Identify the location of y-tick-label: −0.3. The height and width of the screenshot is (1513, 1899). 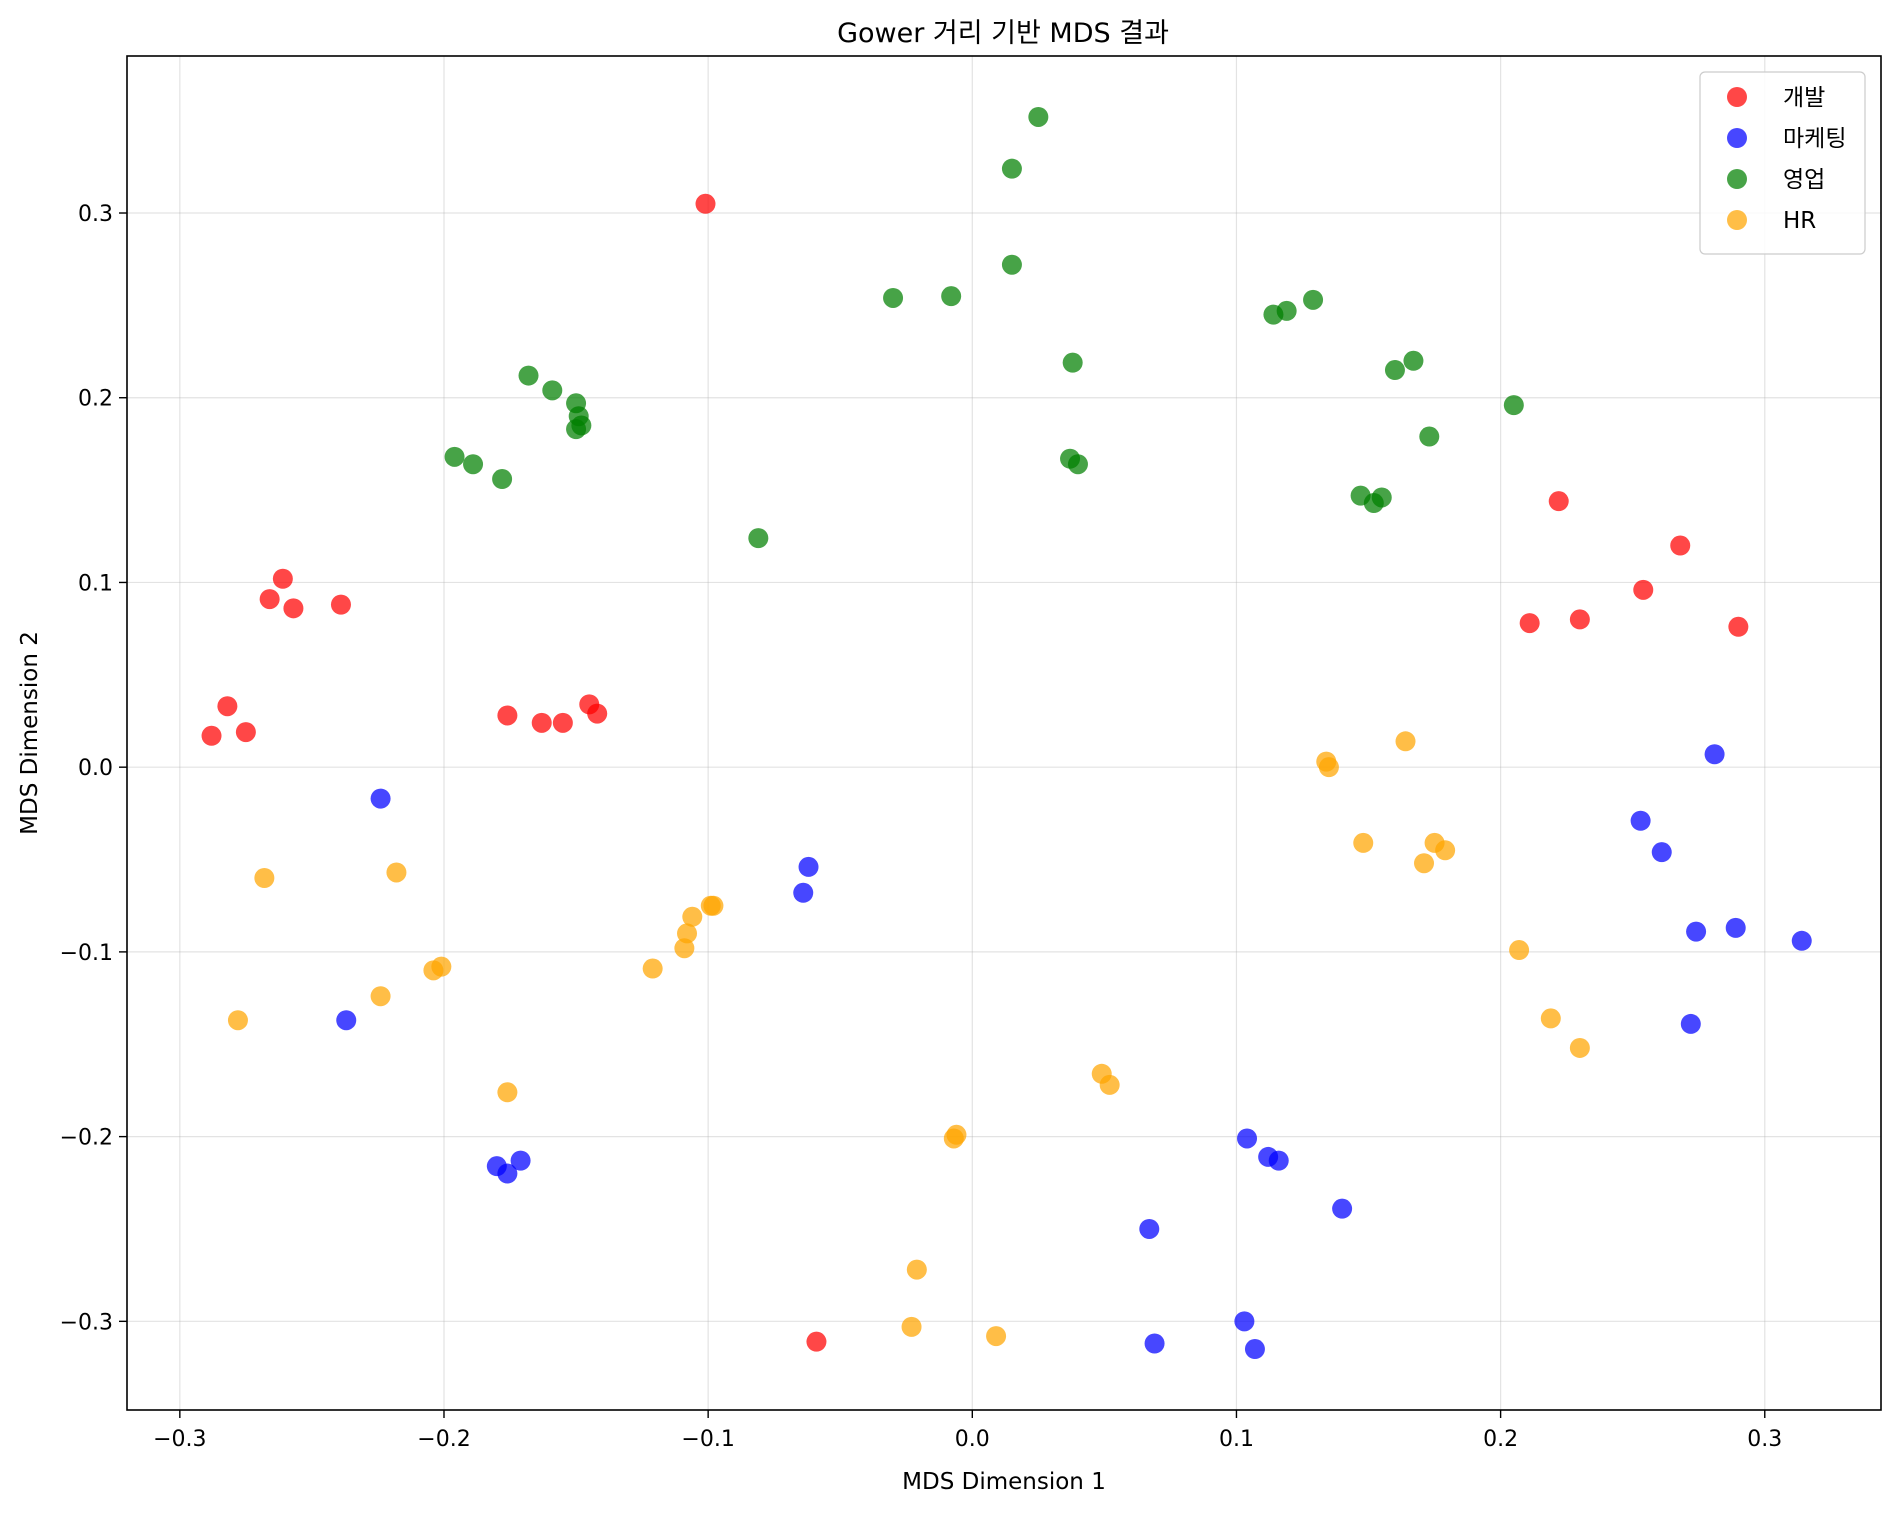
(86, 1322).